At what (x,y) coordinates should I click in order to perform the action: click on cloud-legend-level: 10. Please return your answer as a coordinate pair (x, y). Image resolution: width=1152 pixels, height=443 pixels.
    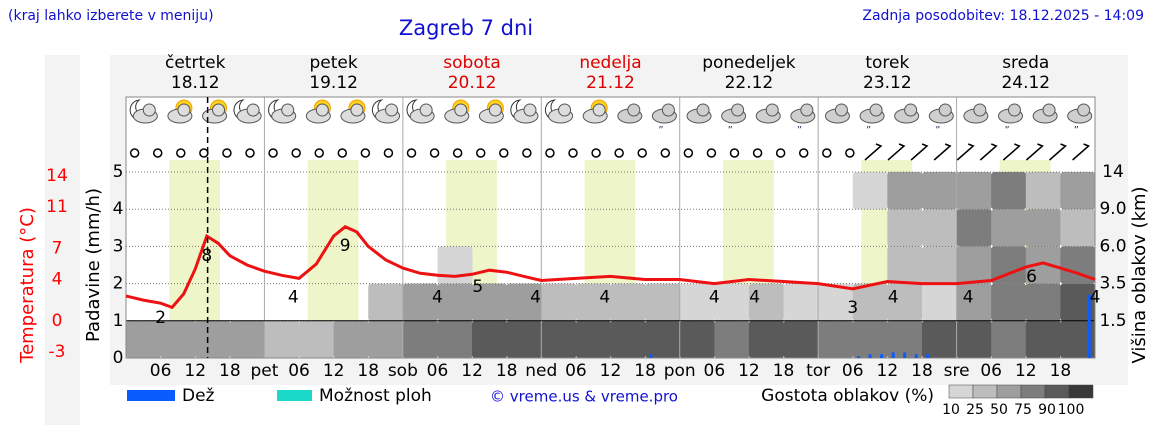
    Looking at the image, I should click on (951, 410).